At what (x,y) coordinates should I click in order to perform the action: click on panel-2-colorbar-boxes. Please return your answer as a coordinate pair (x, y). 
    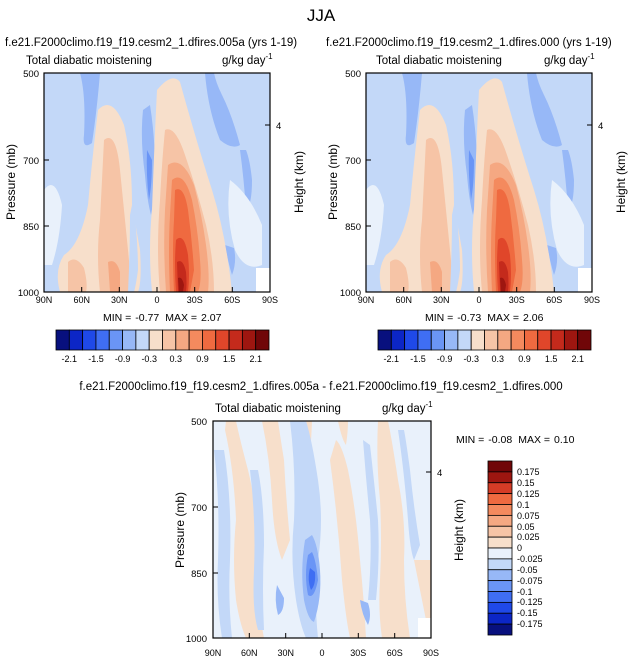
    Looking at the image, I should click on (484, 340).